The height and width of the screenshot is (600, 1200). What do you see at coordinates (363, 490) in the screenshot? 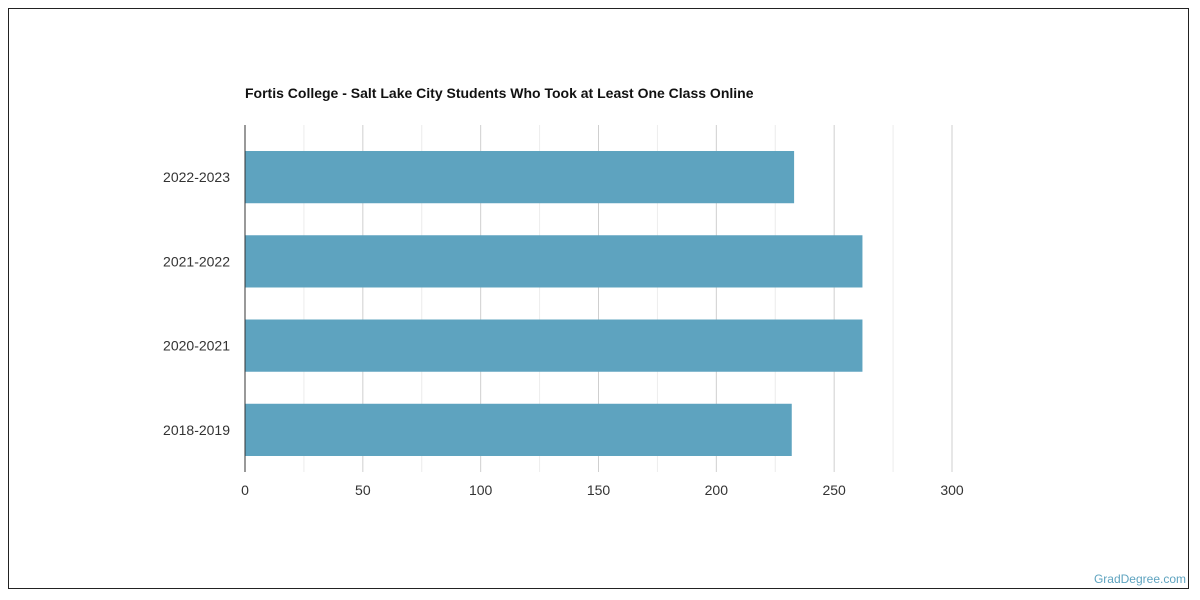
I see `x-tick-label: 50` at bounding box center [363, 490].